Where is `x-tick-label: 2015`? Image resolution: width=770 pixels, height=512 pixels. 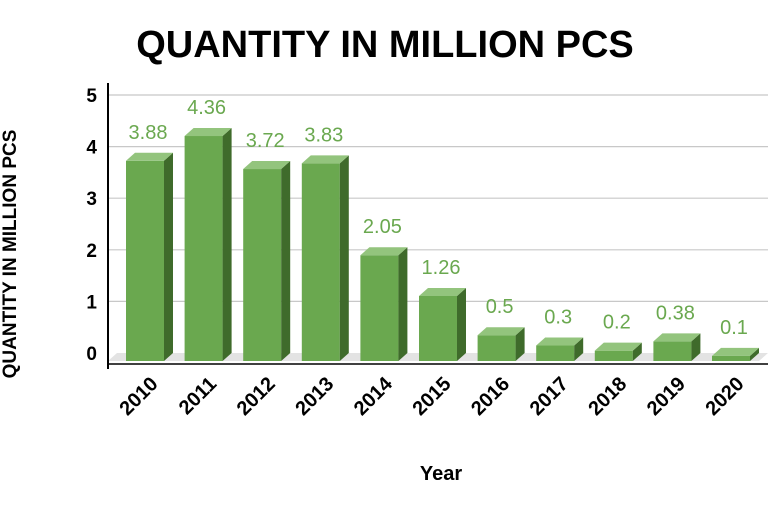 x-tick-label: 2015 is located at coordinates (432, 396).